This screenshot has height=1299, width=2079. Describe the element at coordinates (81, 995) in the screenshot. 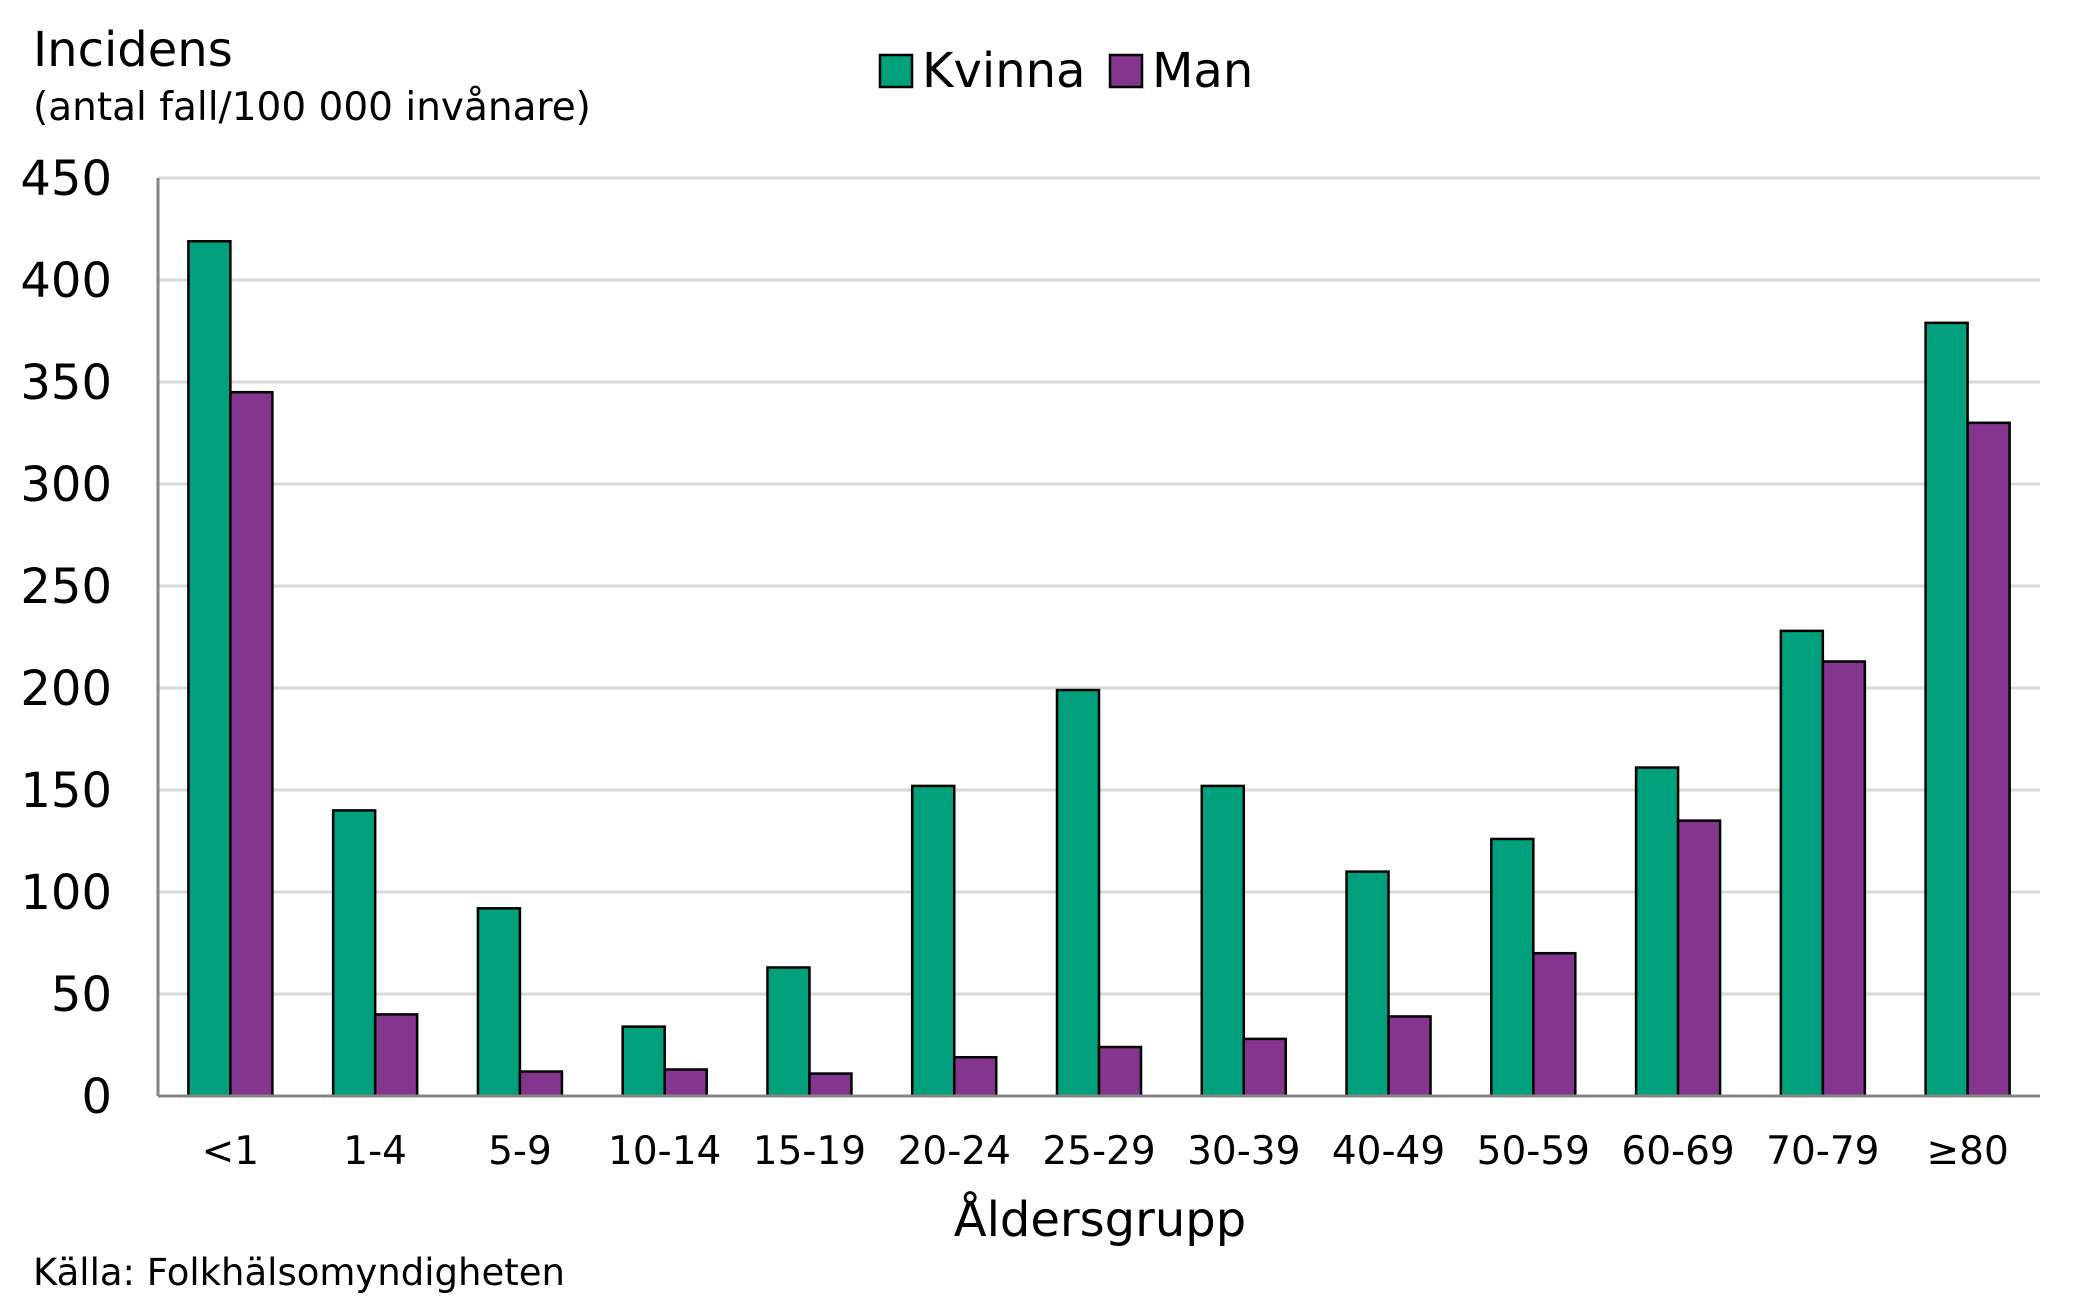

I see `y-tick-label: 50` at that location.